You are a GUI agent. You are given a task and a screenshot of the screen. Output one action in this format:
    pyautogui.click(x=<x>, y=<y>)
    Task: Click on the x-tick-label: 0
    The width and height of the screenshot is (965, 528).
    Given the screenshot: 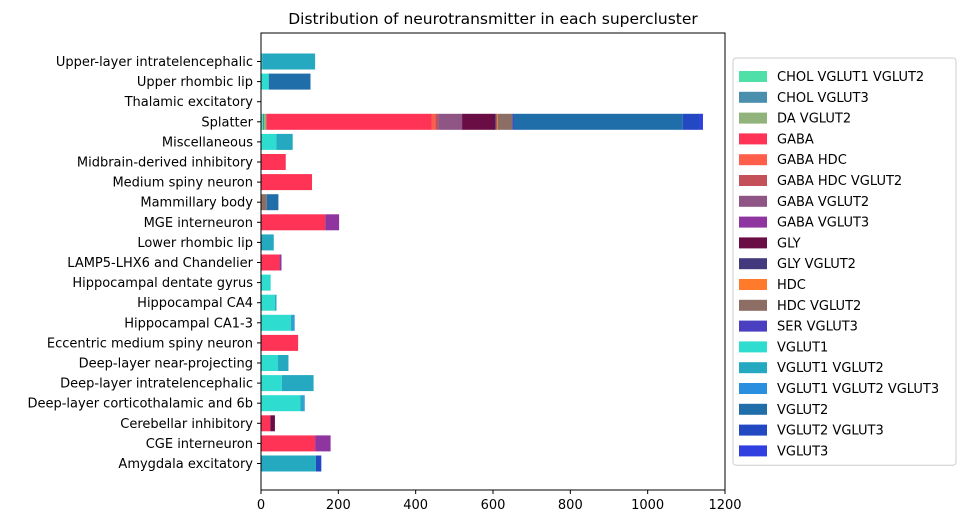 What is the action you would take?
    pyautogui.click(x=261, y=505)
    